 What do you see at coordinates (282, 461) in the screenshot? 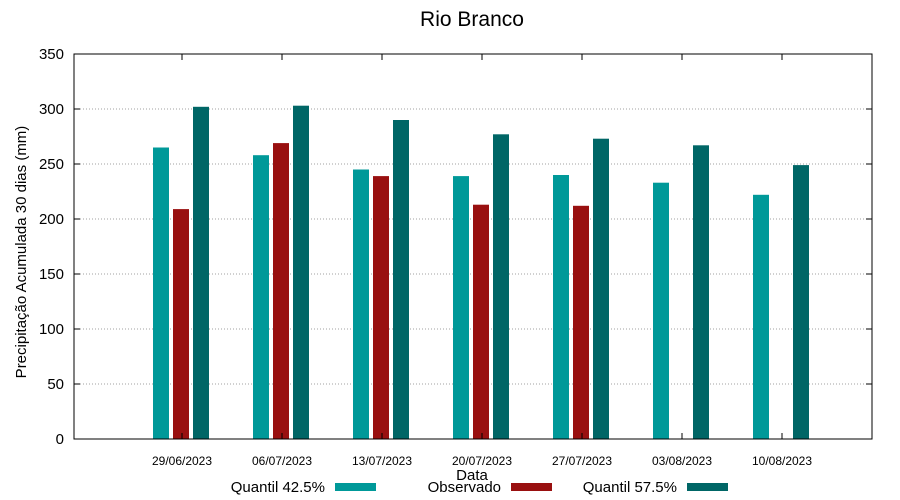
I see `x-tick-label: 06/07/2023` at bounding box center [282, 461].